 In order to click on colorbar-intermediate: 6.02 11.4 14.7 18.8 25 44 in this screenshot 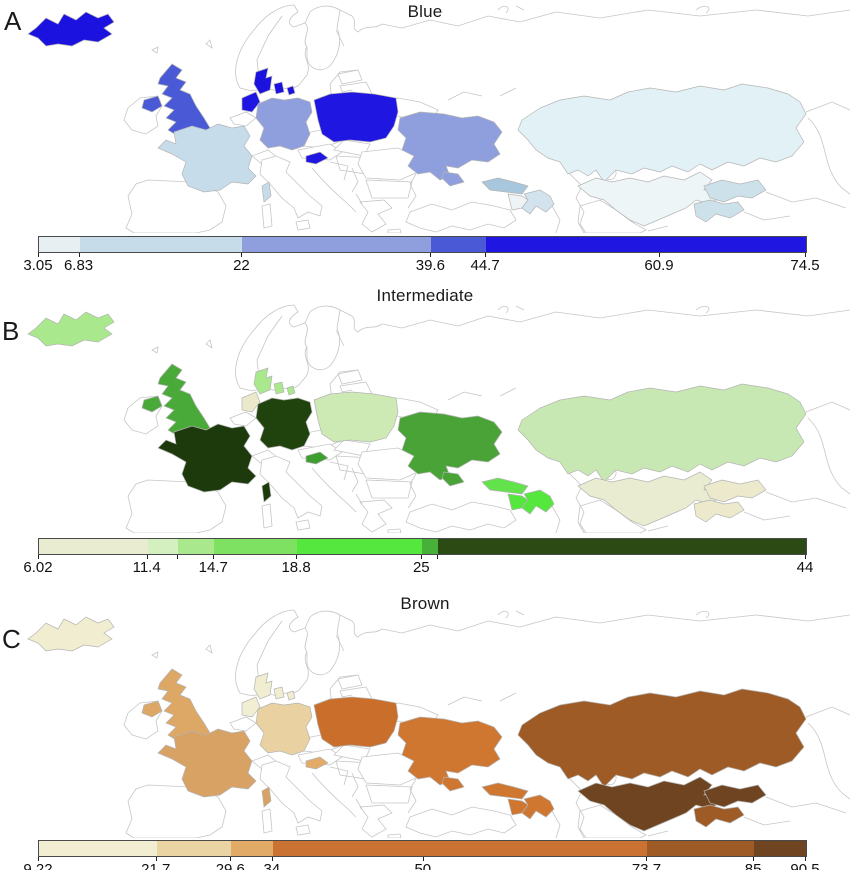, I will do `click(425, 556)`.